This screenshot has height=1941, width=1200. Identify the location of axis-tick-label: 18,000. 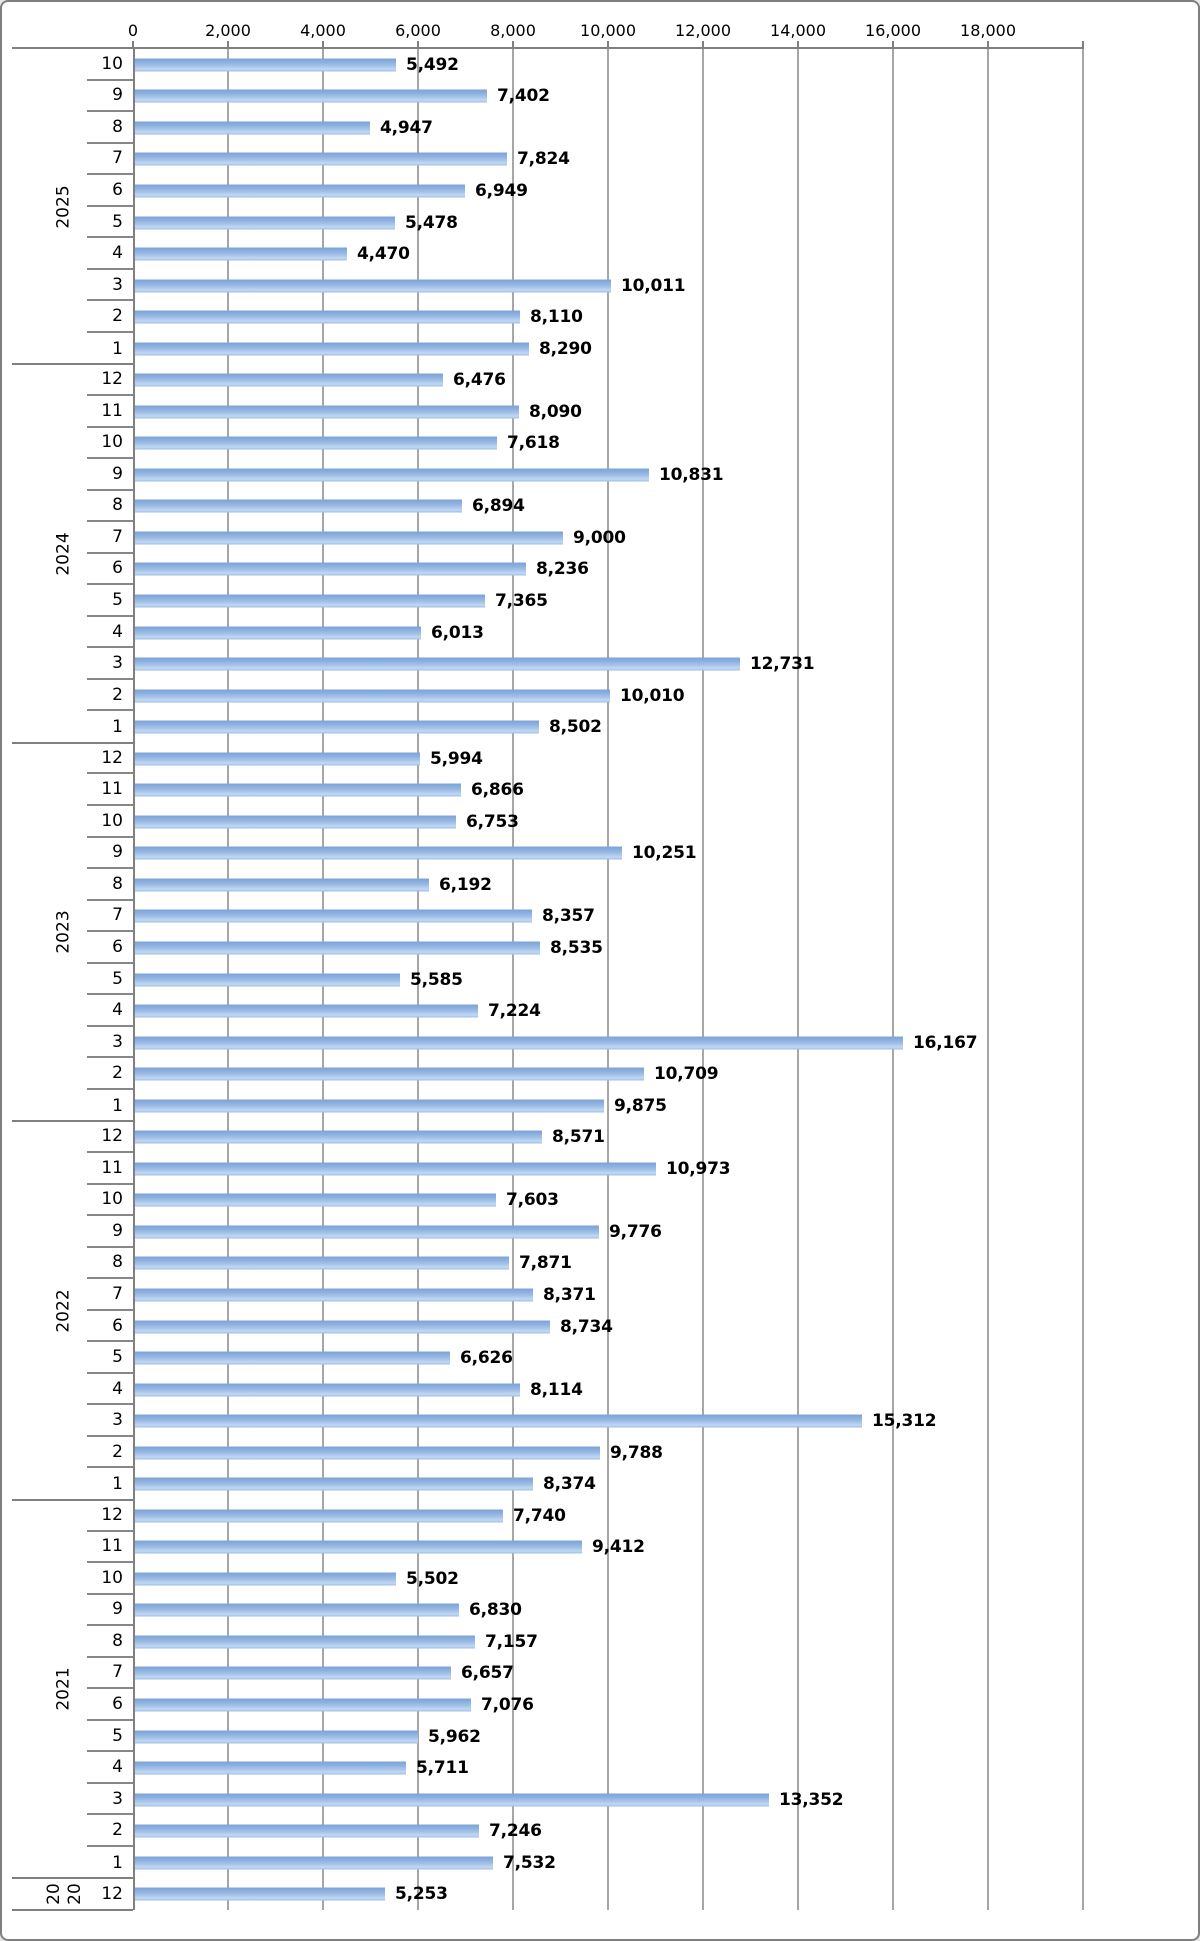
(988, 30).